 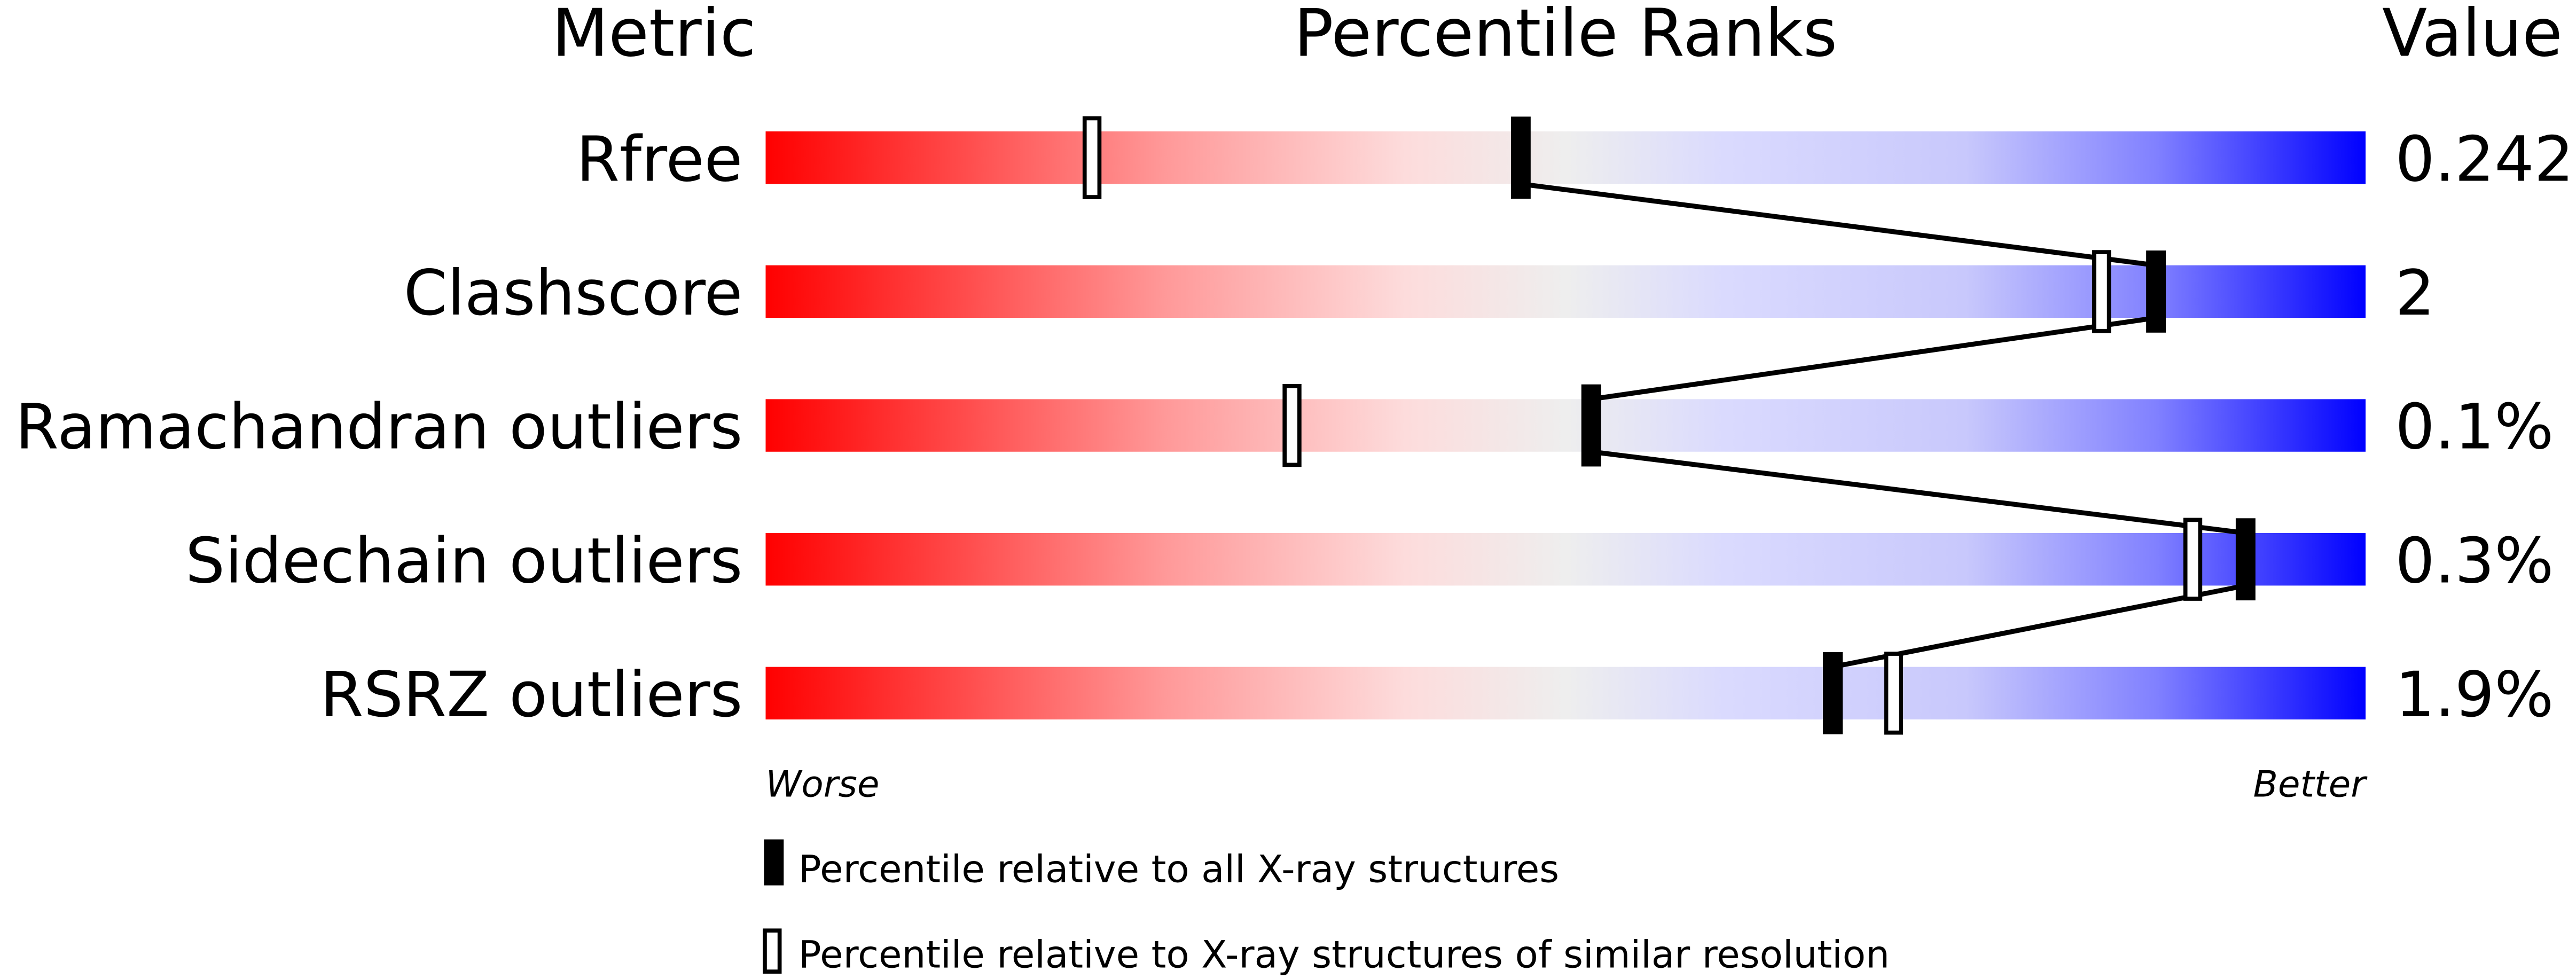 What do you see at coordinates (2474, 560) in the screenshot?
I see `metric-value-sidechain-outliers: 0.3%` at bounding box center [2474, 560].